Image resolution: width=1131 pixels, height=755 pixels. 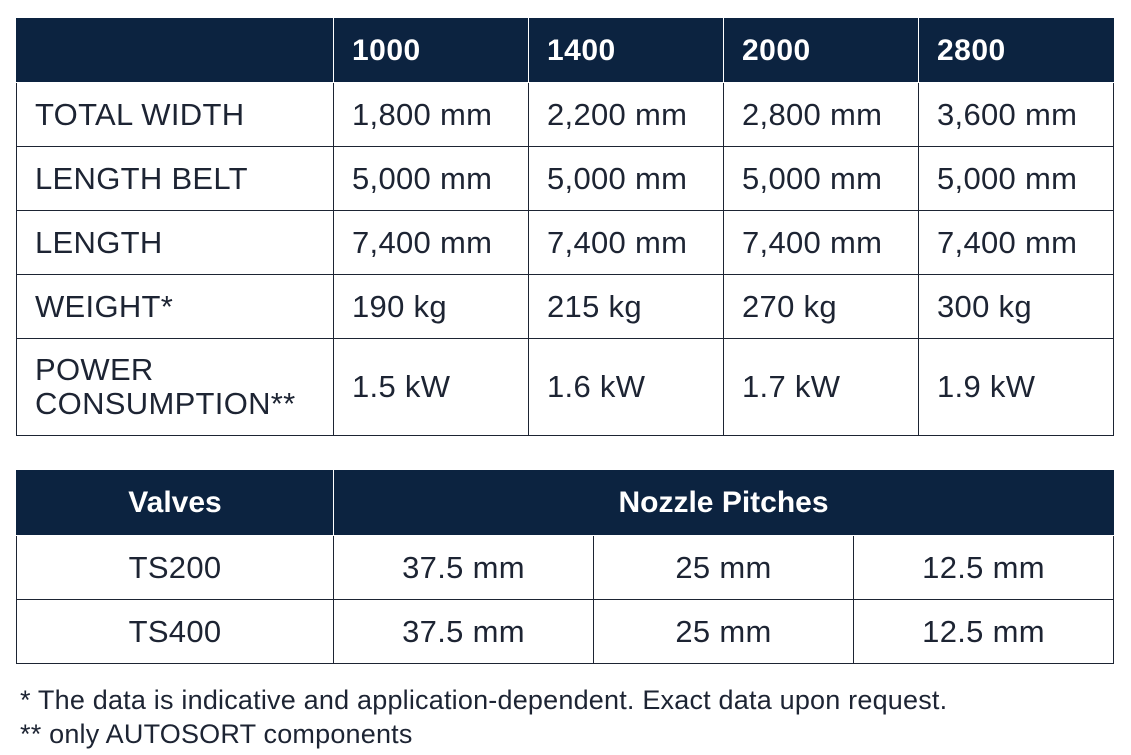 What do you see at coordinates (175, 242) in the screenshot?
I see `row-label: LENGTH` at bounding box center [175, 242].